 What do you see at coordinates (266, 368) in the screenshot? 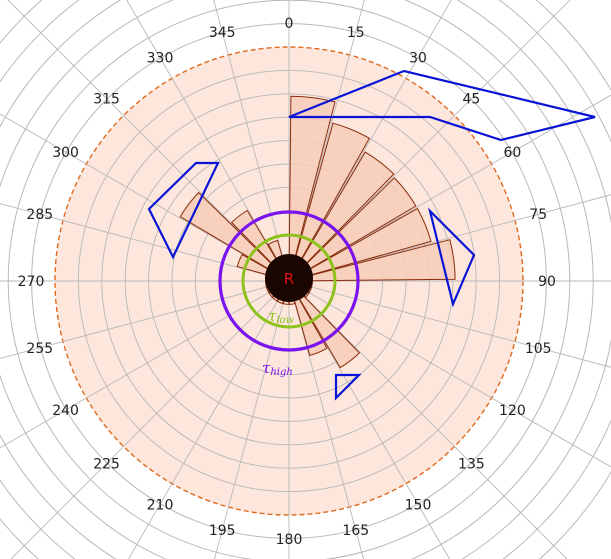
I see `tau-high-symbol: τ` at bounding box center [266, 368].